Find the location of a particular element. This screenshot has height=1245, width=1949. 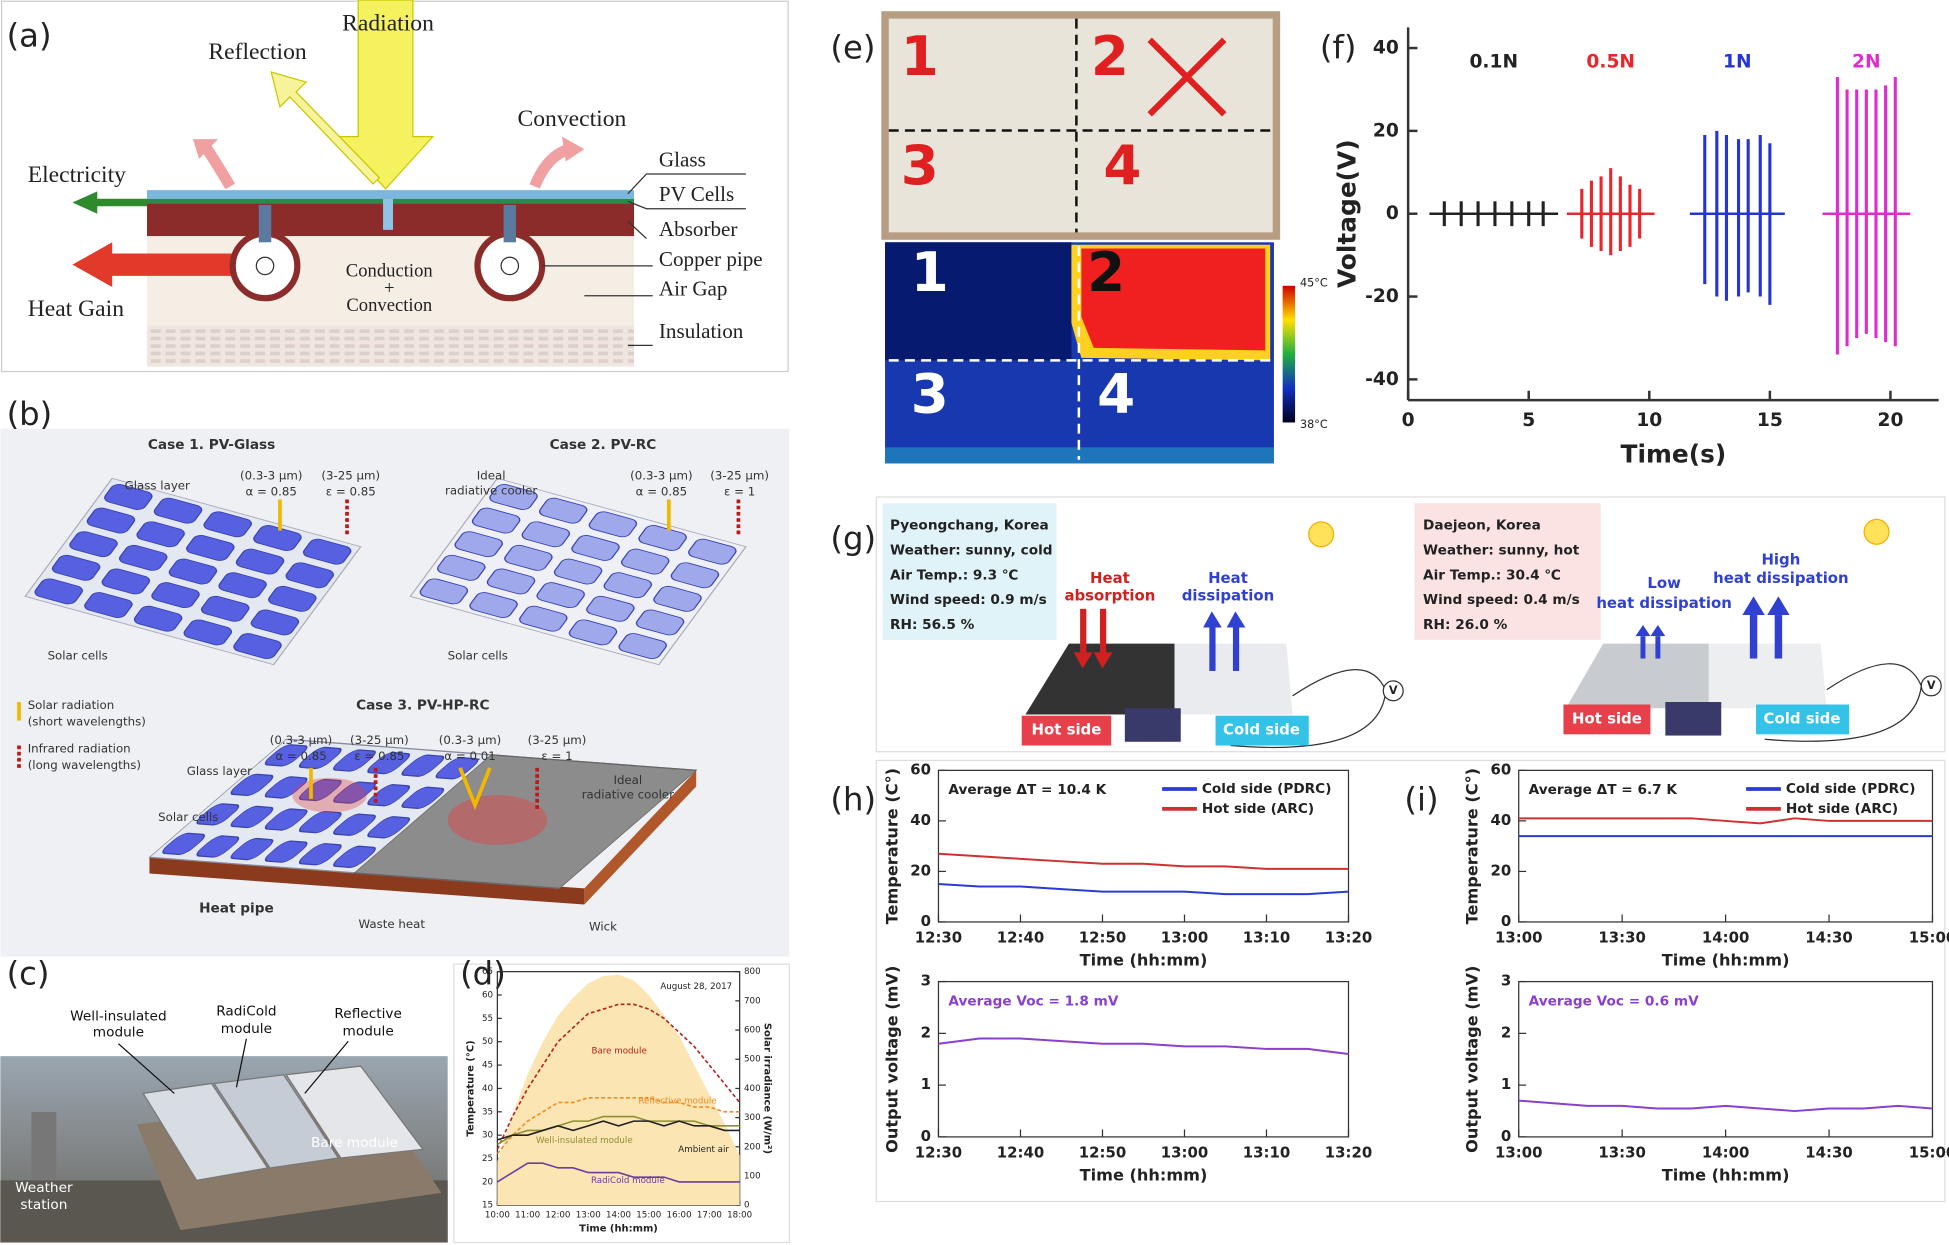

y-axis-title: Temperature (°C) is located at coordinates (471, 1088).